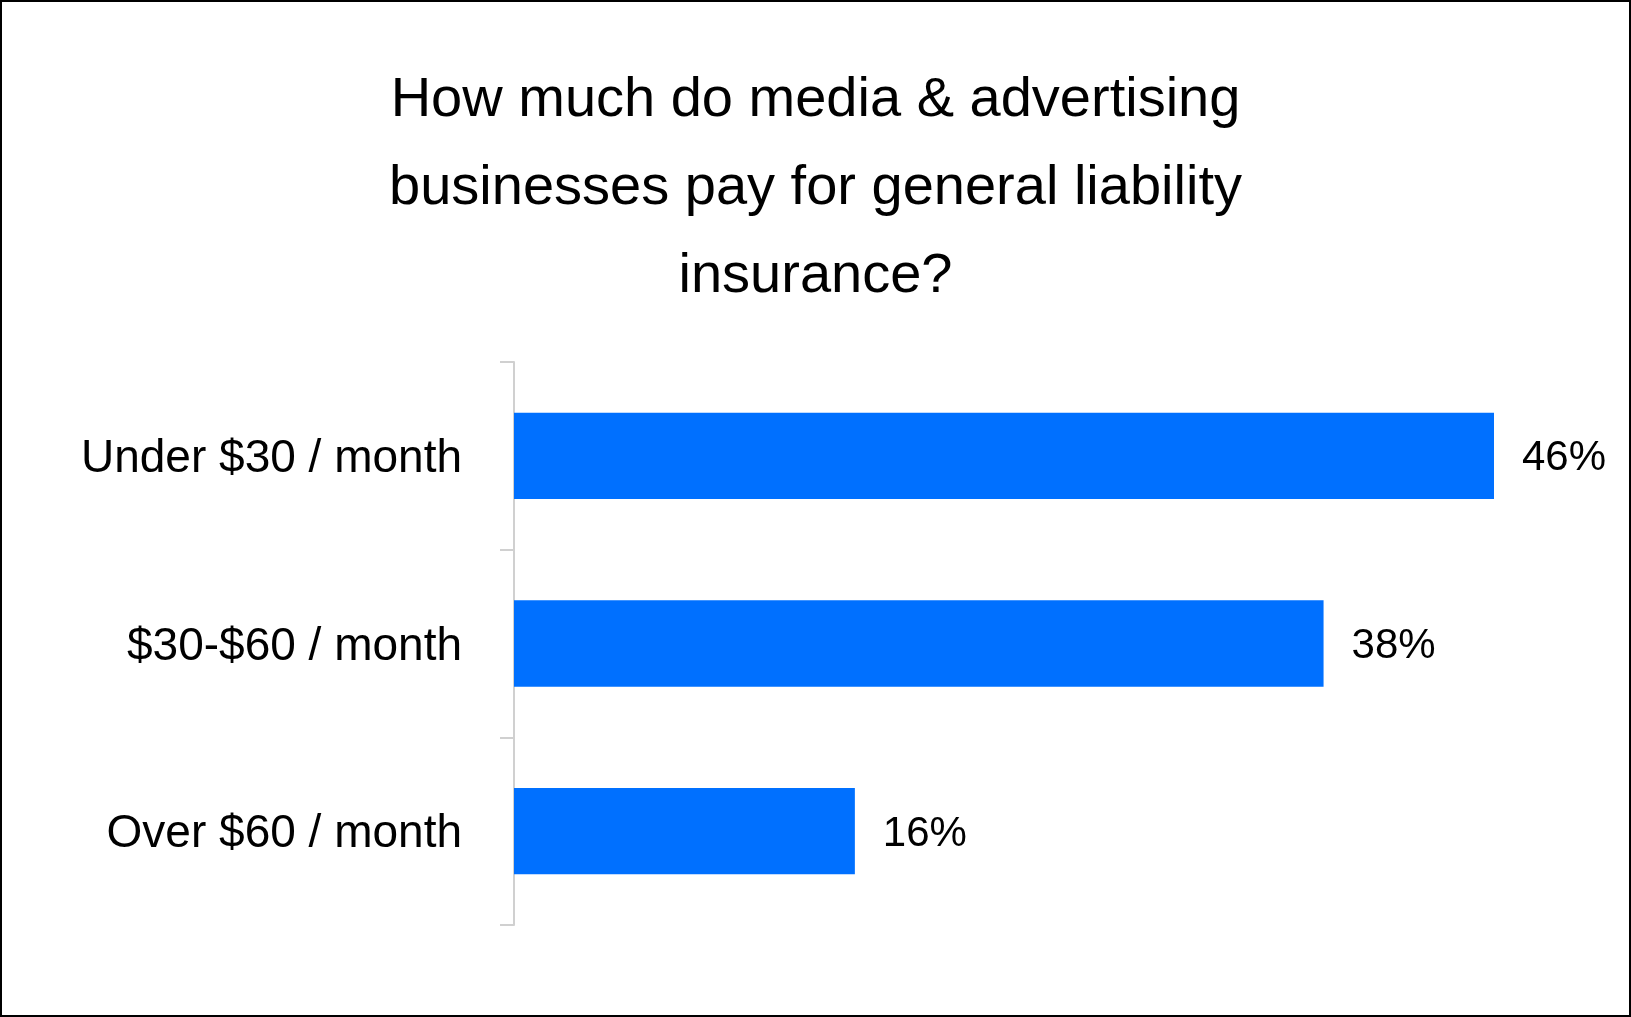 This screenshot has width=1631, height=1017. What do you see at coordinates (1564, 456) in the screenshot?
I see `data-label: 46%` at bounding box center [1564, 456].